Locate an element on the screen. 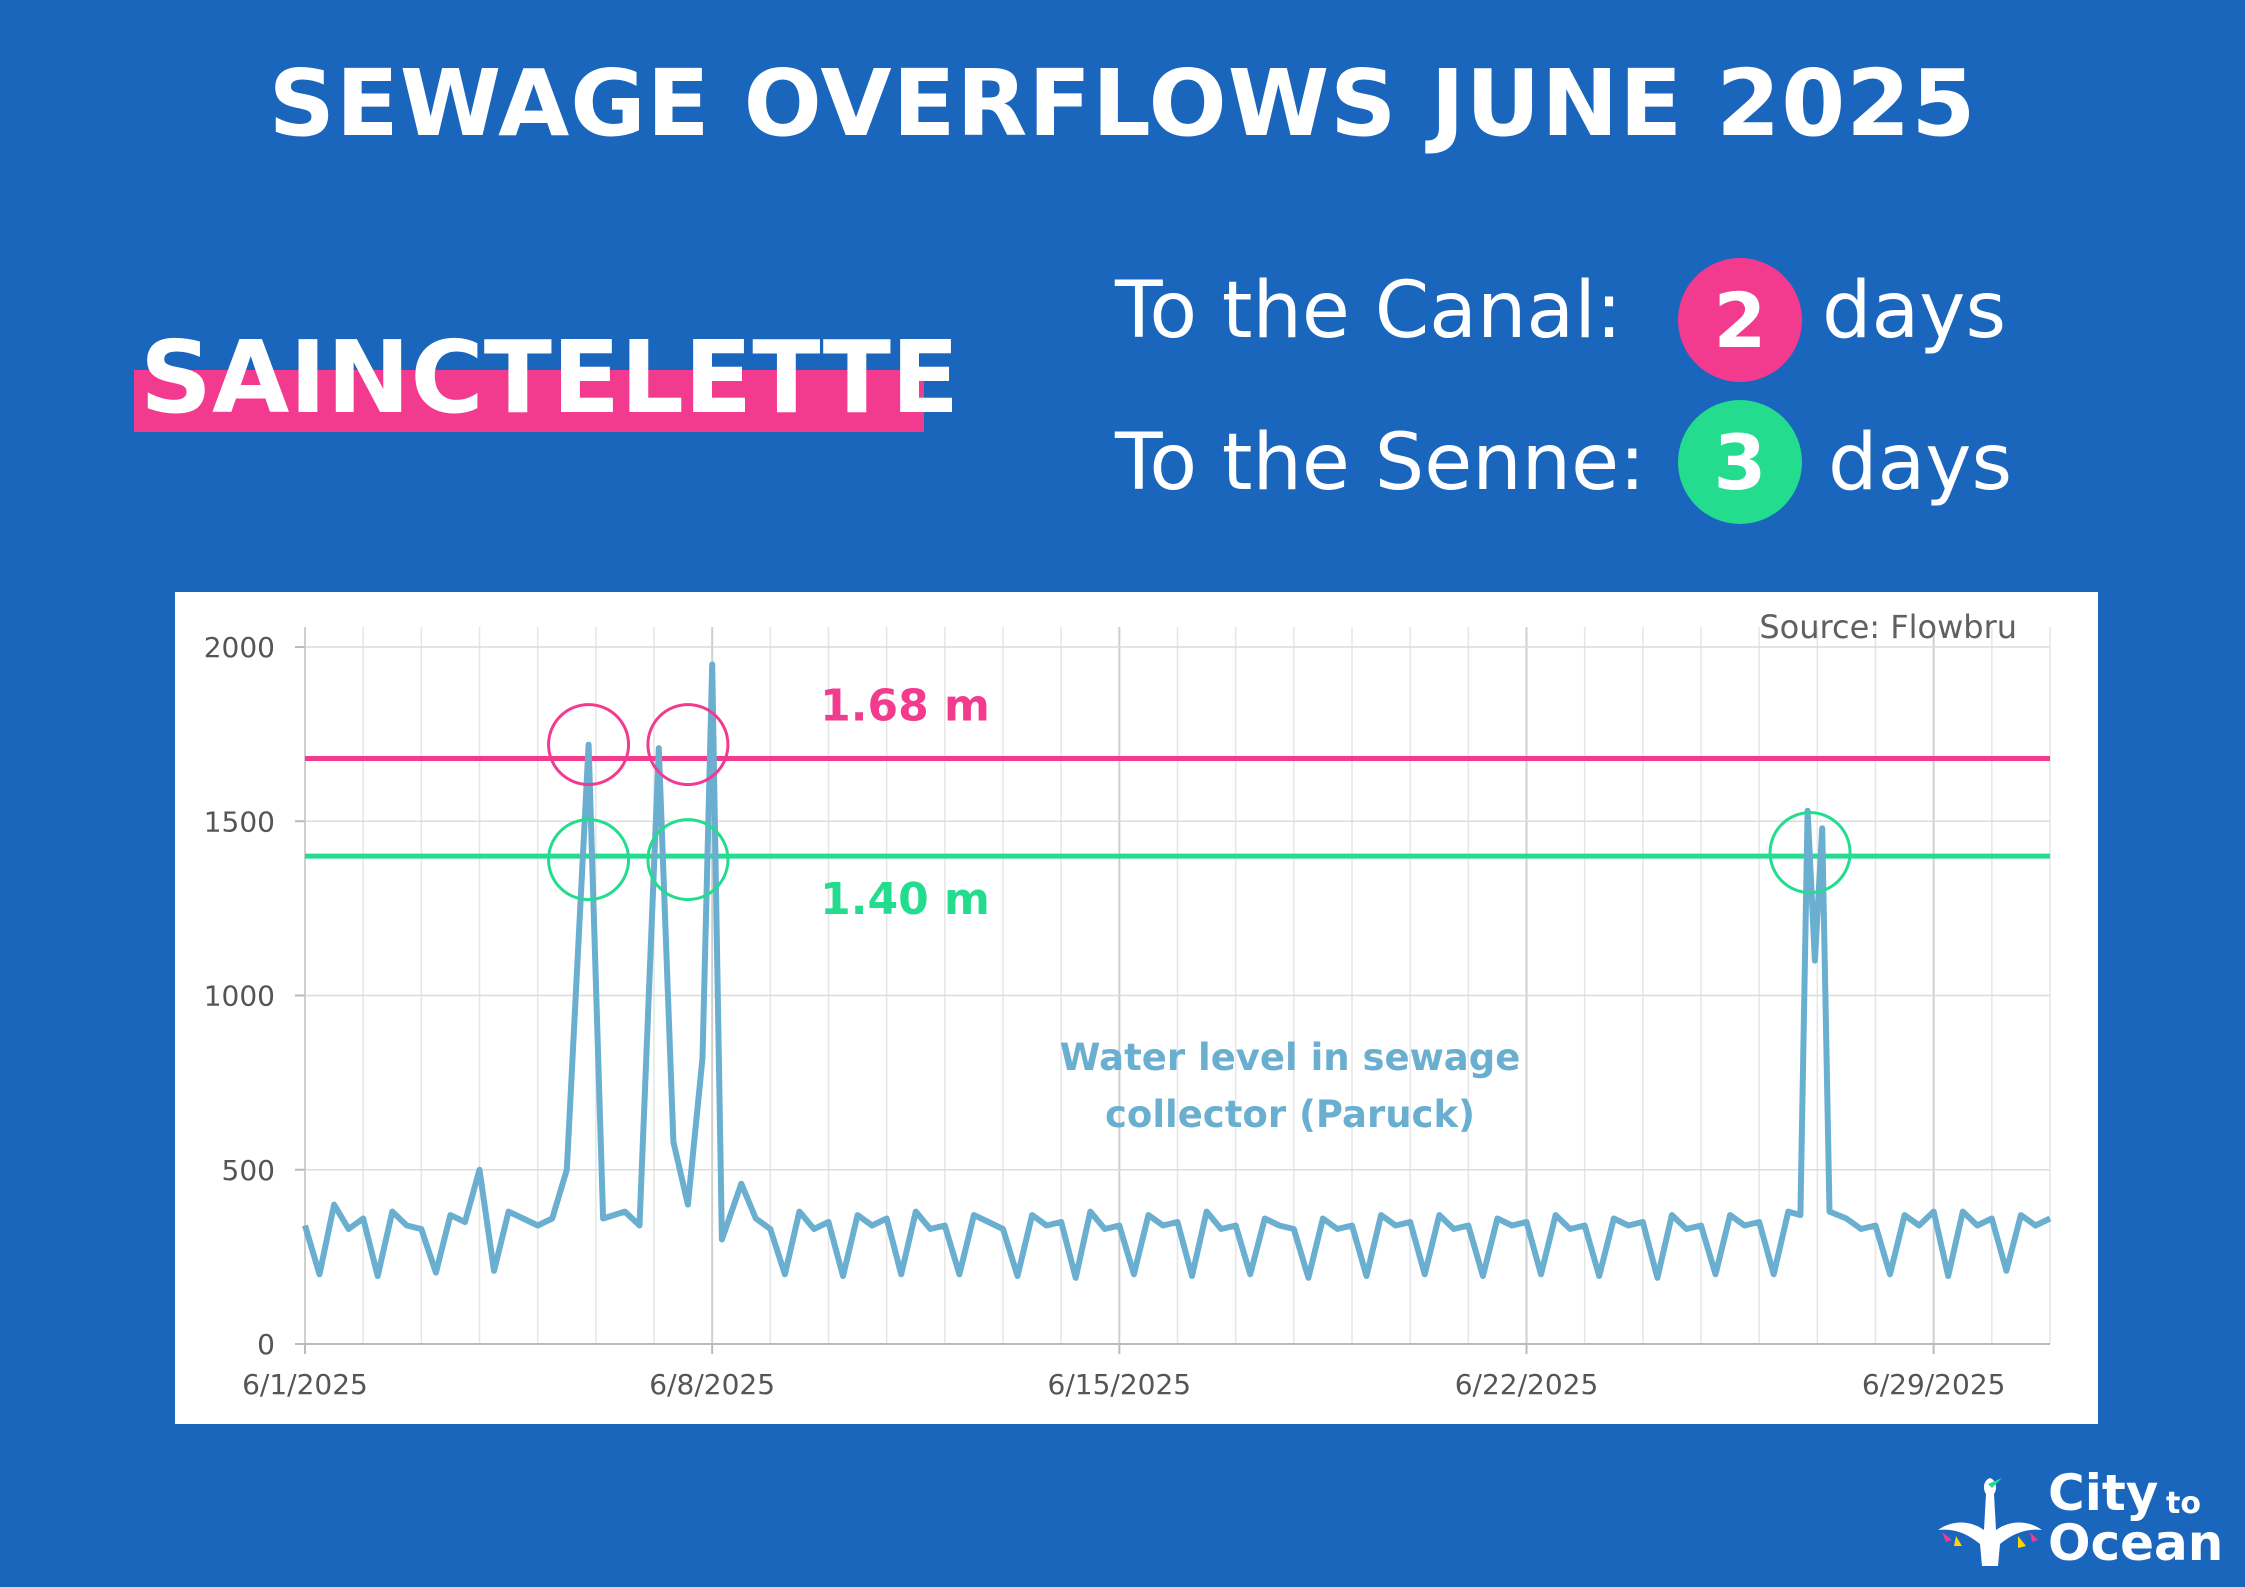  y-tick-label: 2000 is located at coordinates (239, 647).